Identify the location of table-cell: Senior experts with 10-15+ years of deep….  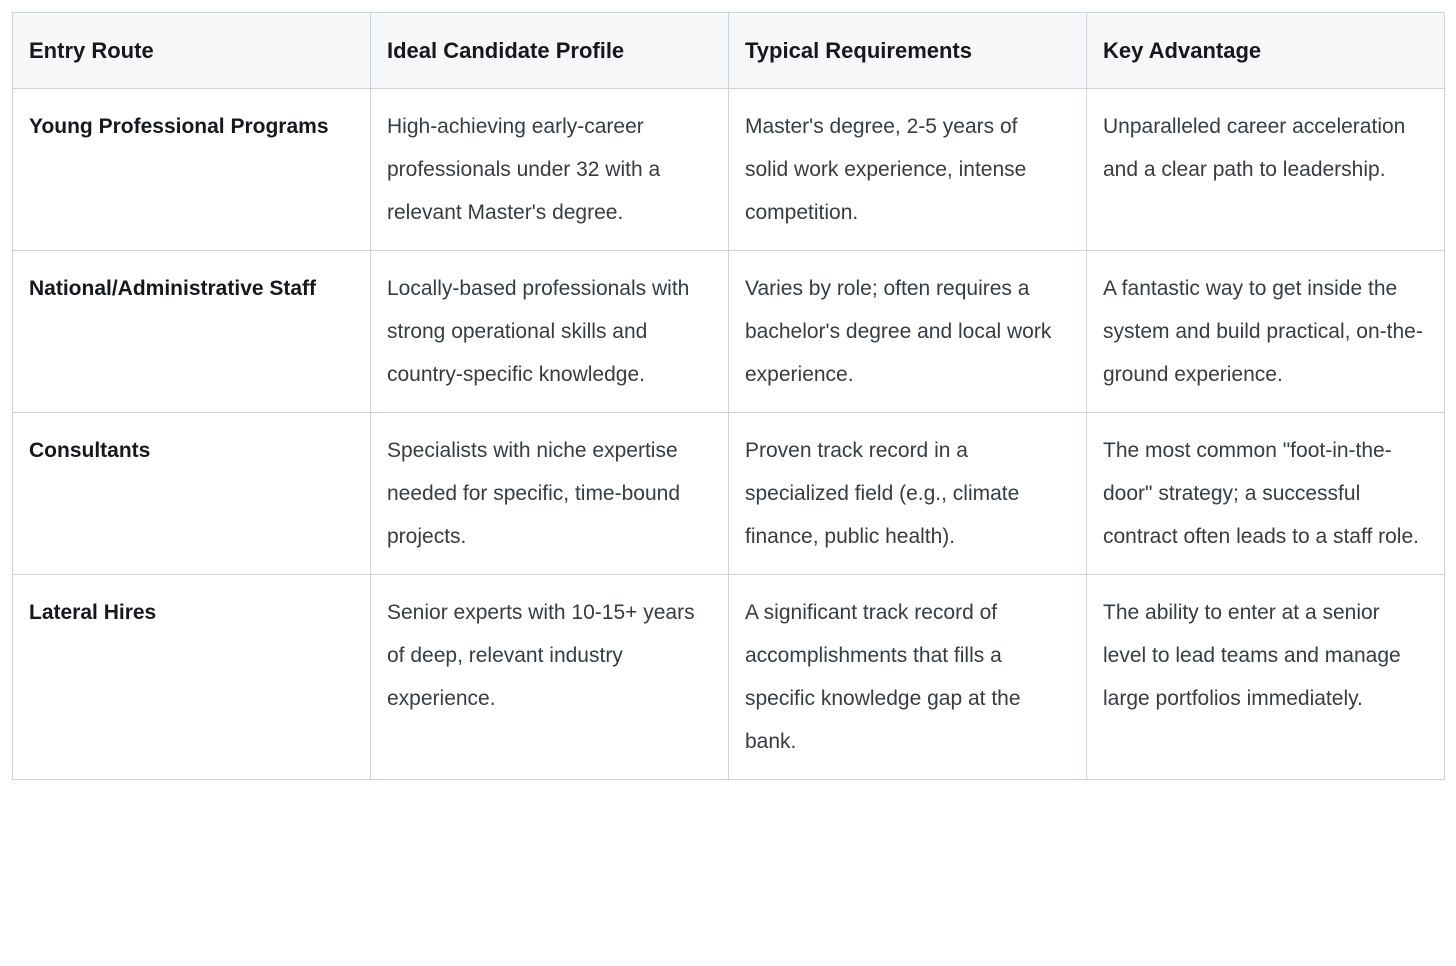
(549, 677).